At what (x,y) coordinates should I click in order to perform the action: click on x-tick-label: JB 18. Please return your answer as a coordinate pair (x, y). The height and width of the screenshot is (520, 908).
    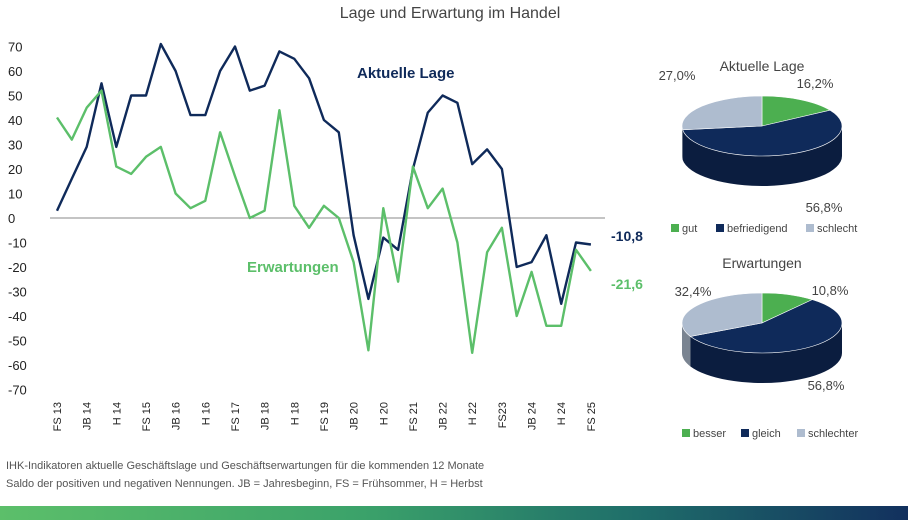
    Looking at the image, I should click on (266, 416).